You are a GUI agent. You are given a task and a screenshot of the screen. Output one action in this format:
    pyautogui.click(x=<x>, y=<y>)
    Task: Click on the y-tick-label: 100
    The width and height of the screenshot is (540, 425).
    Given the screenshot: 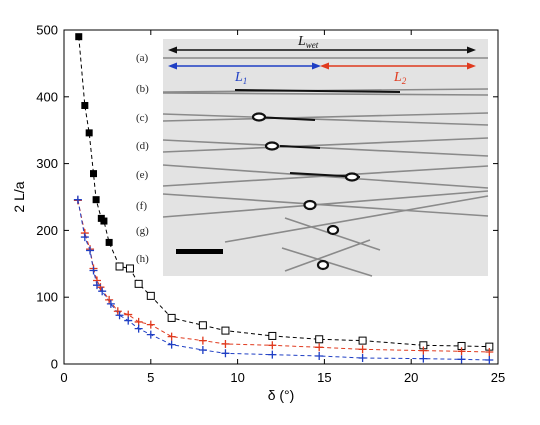 What is the action you would take?
    pyautogui.click(x=47, y=297)
    